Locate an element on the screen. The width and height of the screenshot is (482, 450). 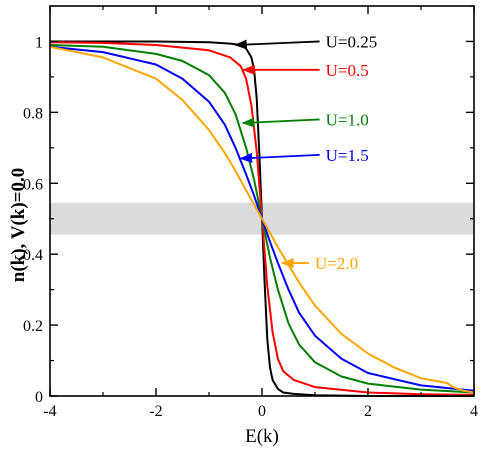
y-tick-label: 1 is located at coordinates (39, 42).